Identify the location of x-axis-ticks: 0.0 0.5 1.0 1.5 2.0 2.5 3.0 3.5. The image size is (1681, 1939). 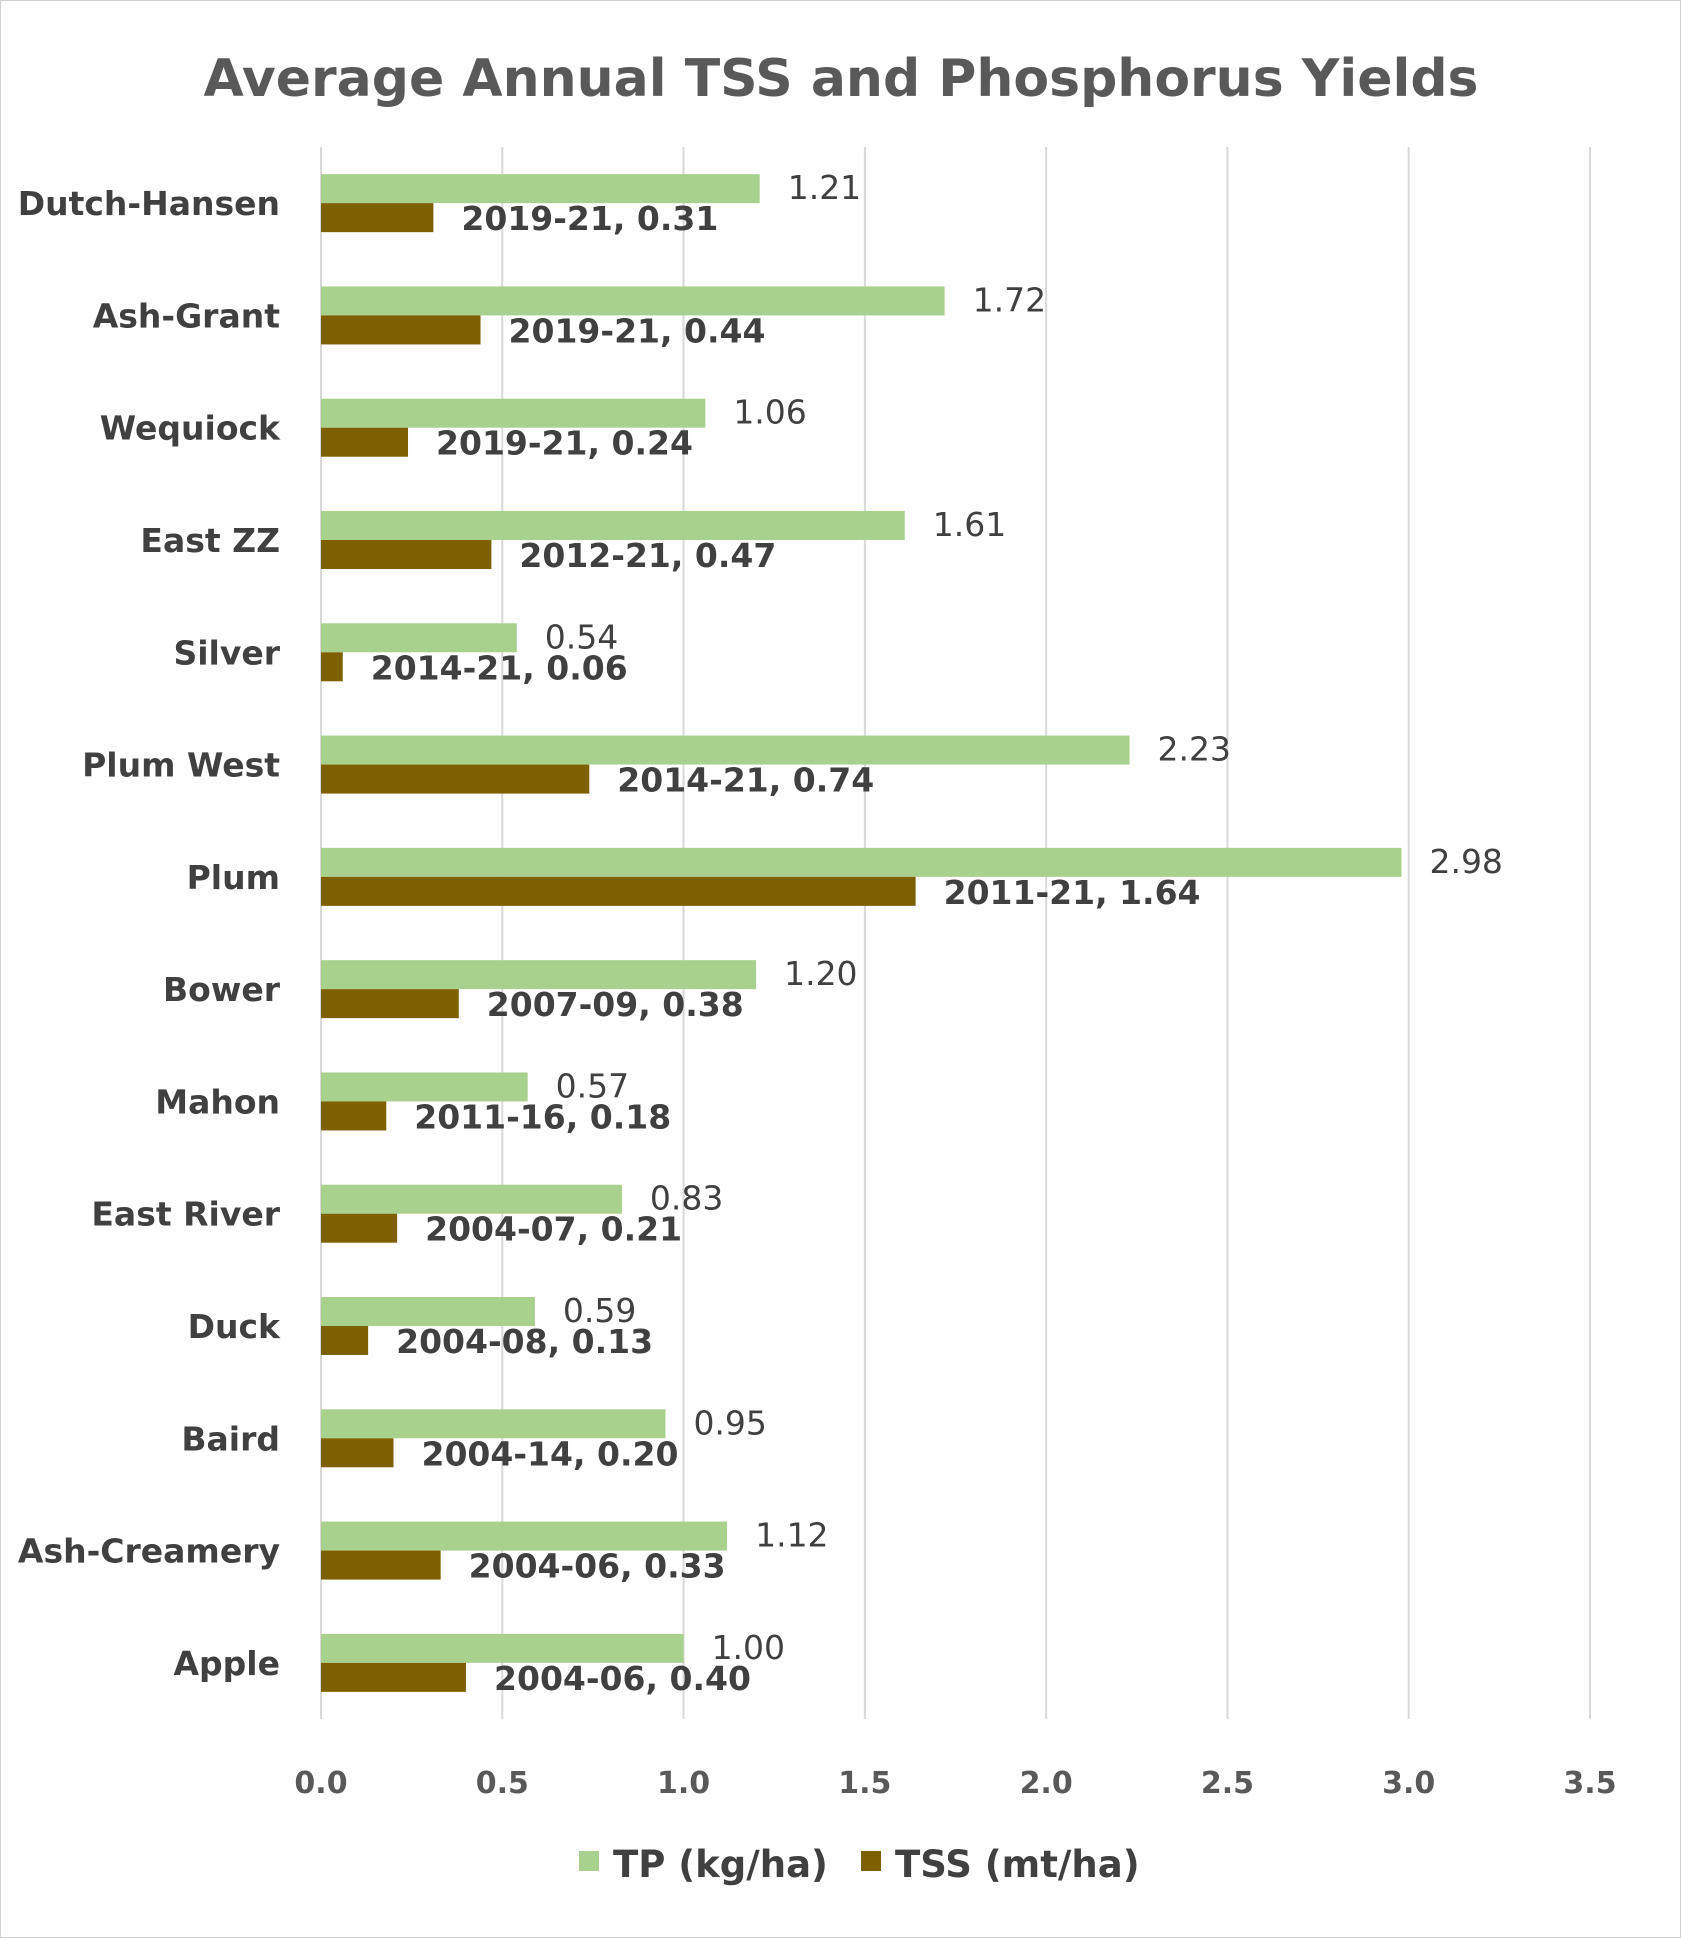
(955, 1783).